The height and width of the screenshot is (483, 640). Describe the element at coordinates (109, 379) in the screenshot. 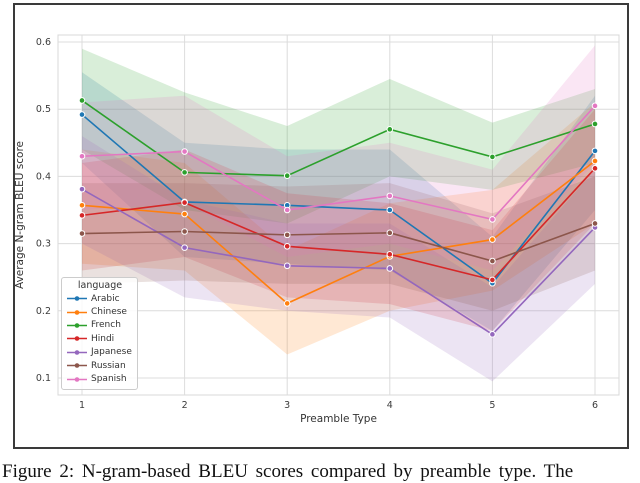

I see `legend-label: Spanish` at that location.